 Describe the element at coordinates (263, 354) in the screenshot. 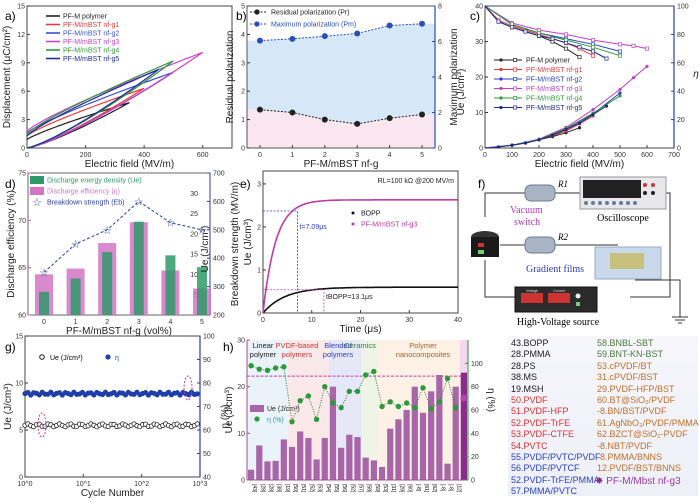

I see `h-group-label: polymer` at that location.